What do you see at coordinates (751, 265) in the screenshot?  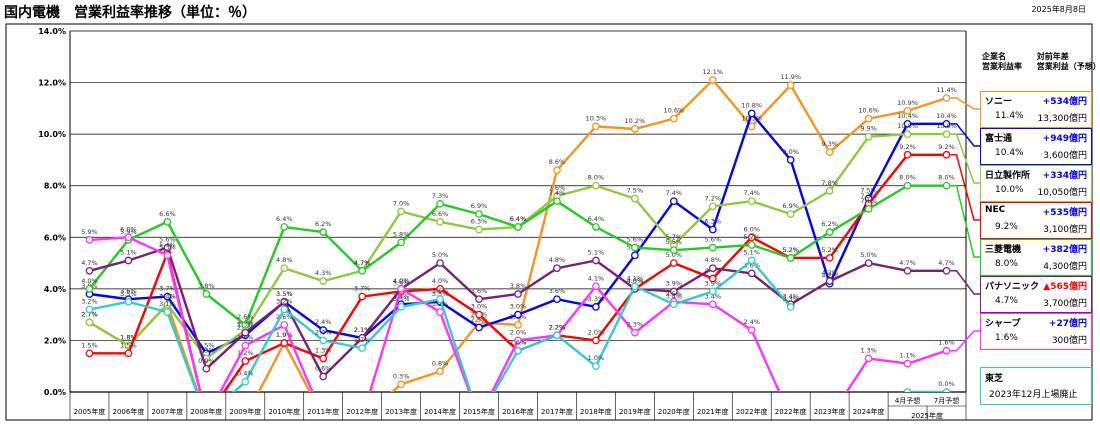 I see `data-label: 4.6%` at bounding box center [751, 265].